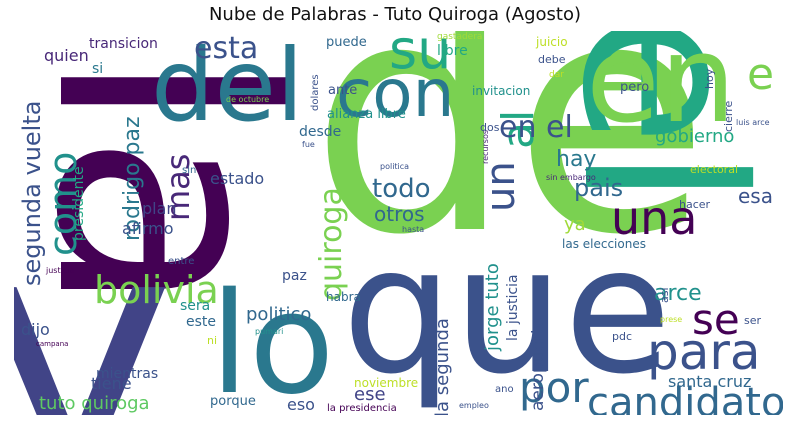 The height and width of the screenshot is (428, 790). What do you see at coordinates (654, 218) in the screenshot?
I see `cloud-word: una` at bounding box center [654, 218].